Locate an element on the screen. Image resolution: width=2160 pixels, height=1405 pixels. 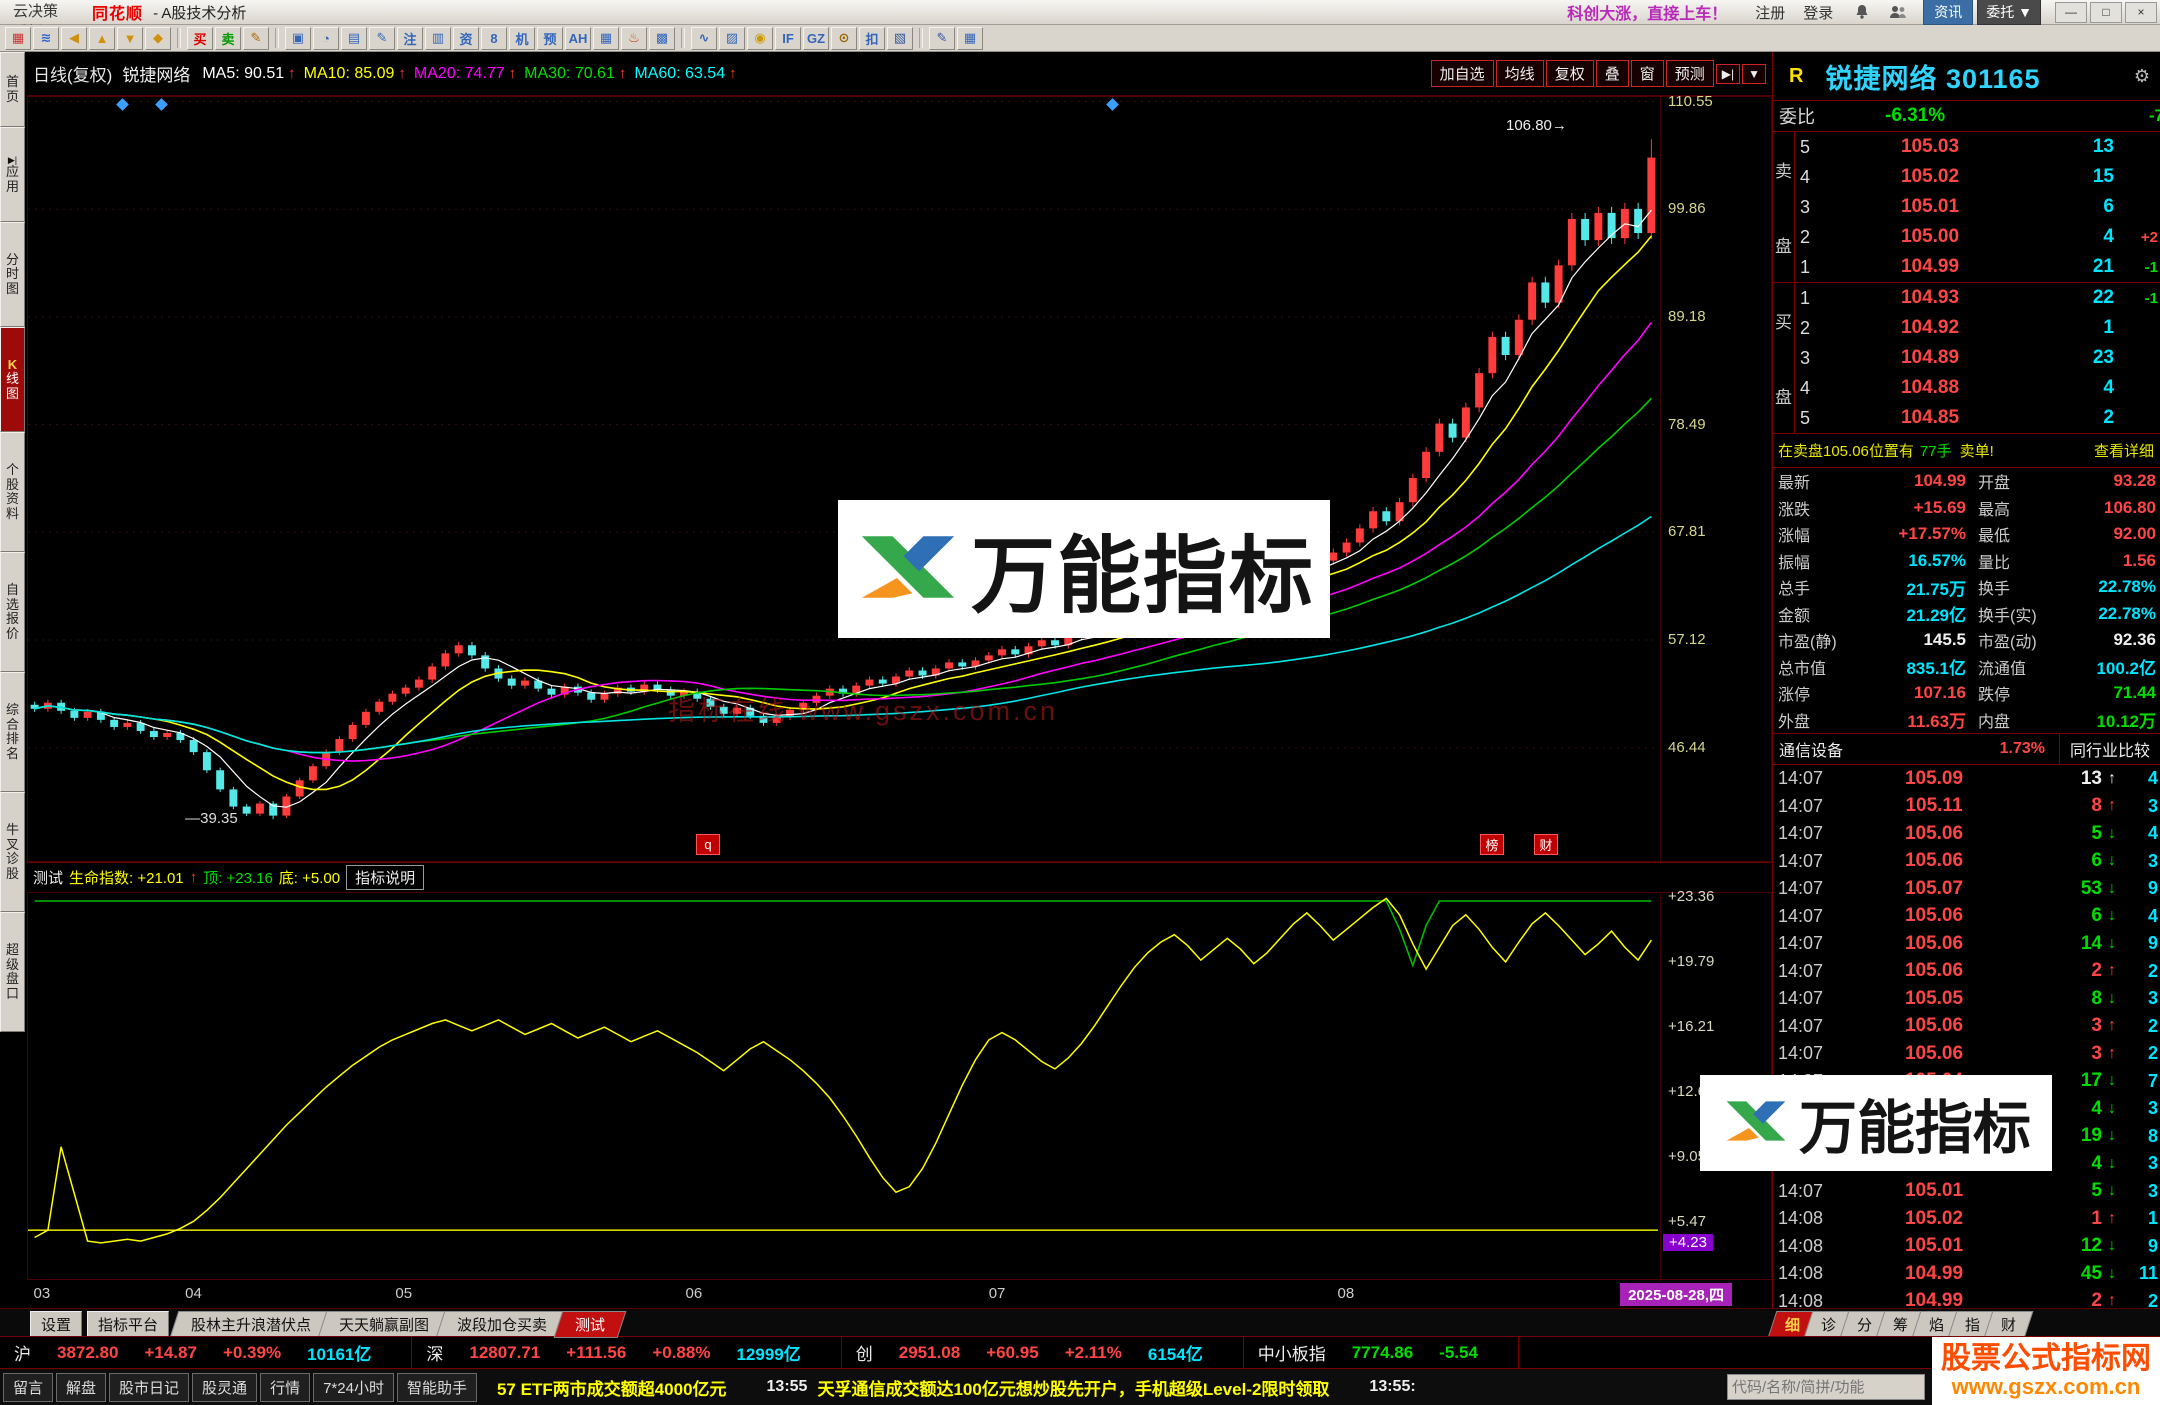
tick-row: 14:07 105.06 6 ↓ 3 is located at coordinates (1966, 862).